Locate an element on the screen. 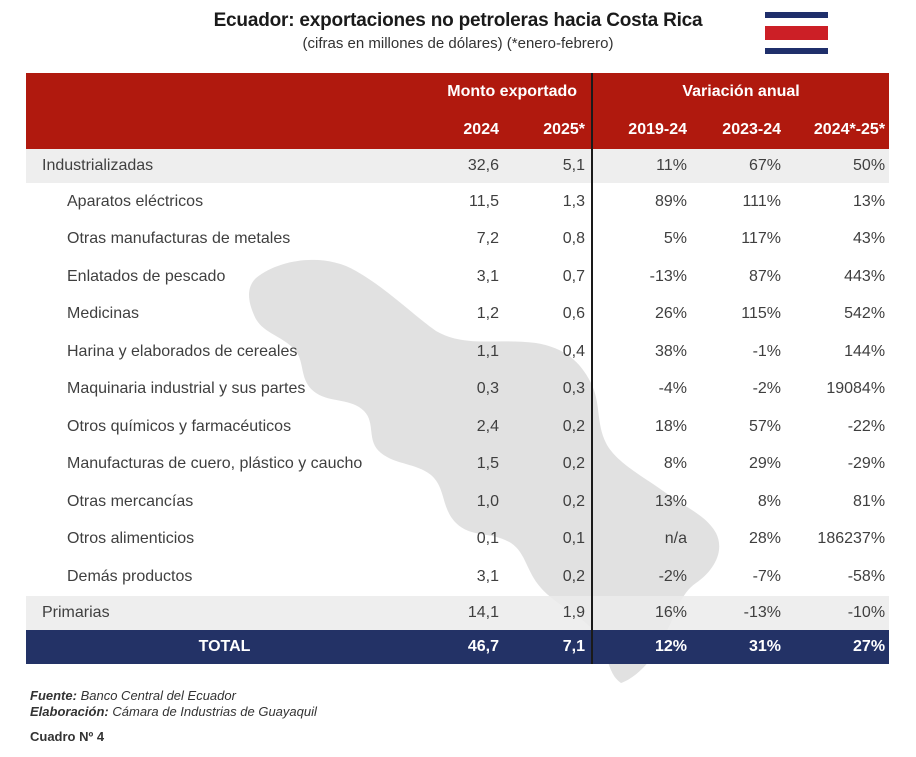 Image resolution: width=916 pixels, height=757 pixels. cell-2025: 5,1 is located at coordinates (553, 166).